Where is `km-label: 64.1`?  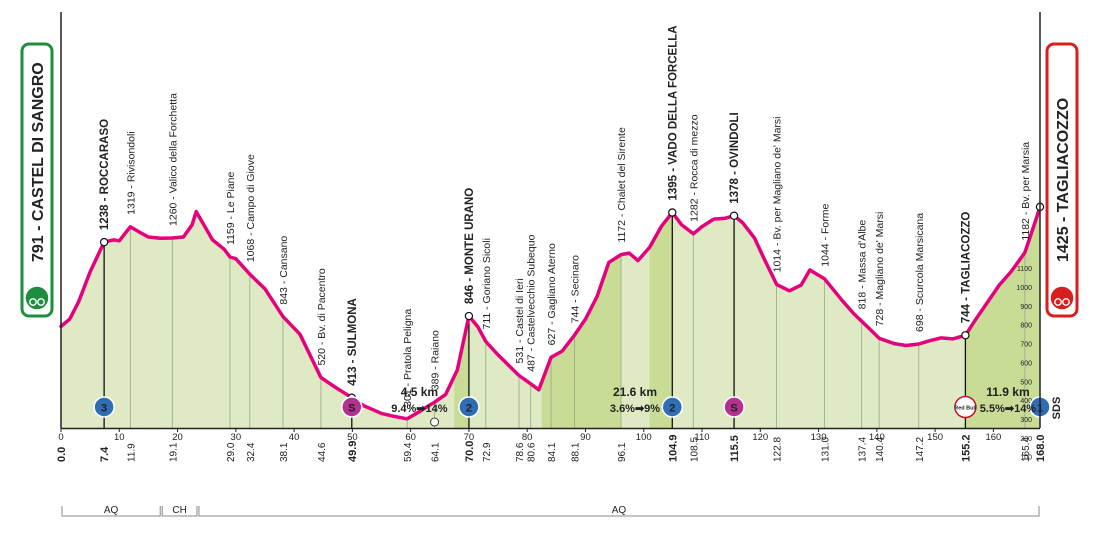
km-label: 64.1 is located at coordinates (436, 452).